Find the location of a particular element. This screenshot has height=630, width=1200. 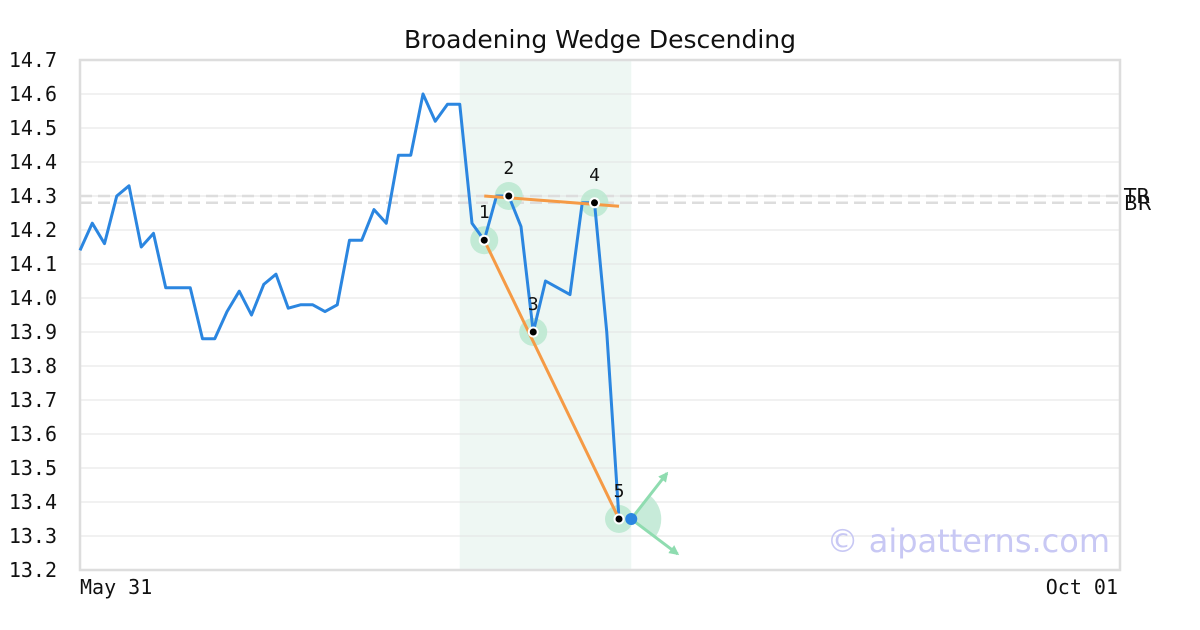

y-tick-label: 13.4 is located at coordinates (33, 502).